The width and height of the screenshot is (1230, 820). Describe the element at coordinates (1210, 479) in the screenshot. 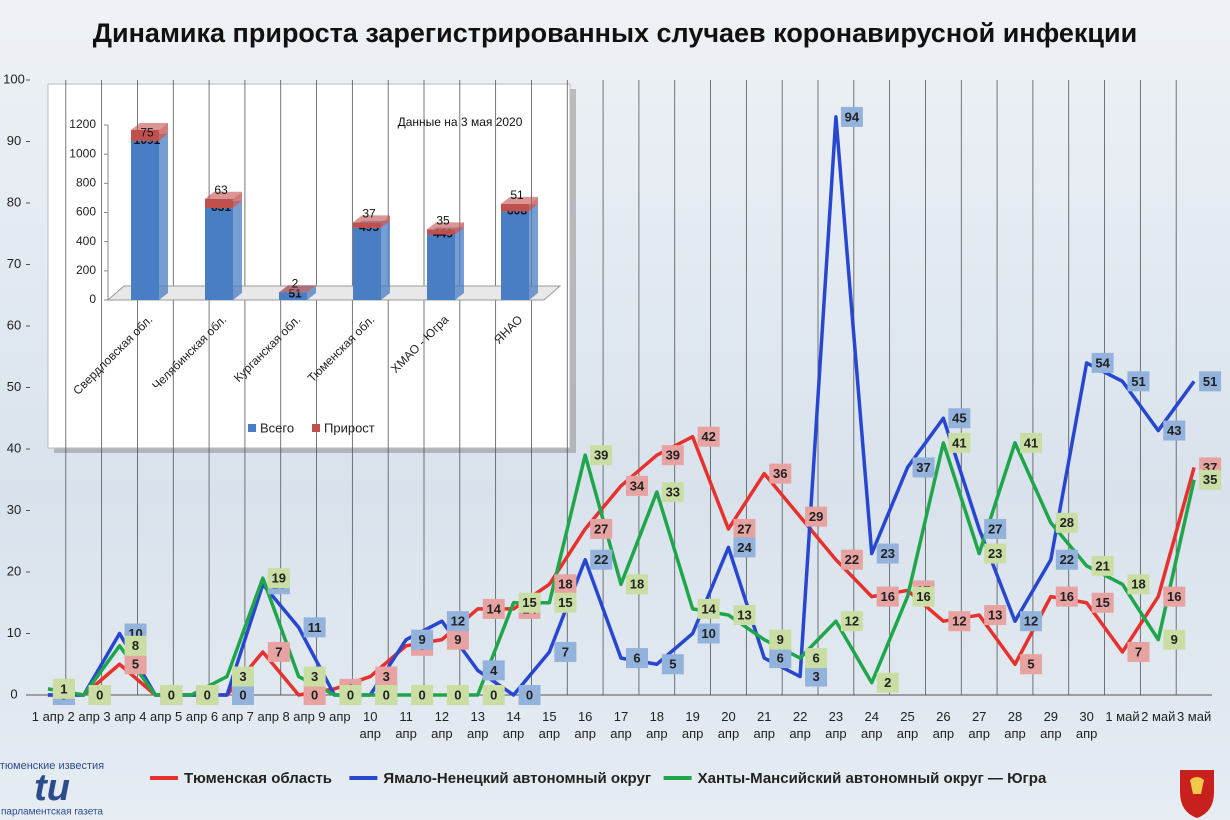

I see `data-label: 35` at that location.